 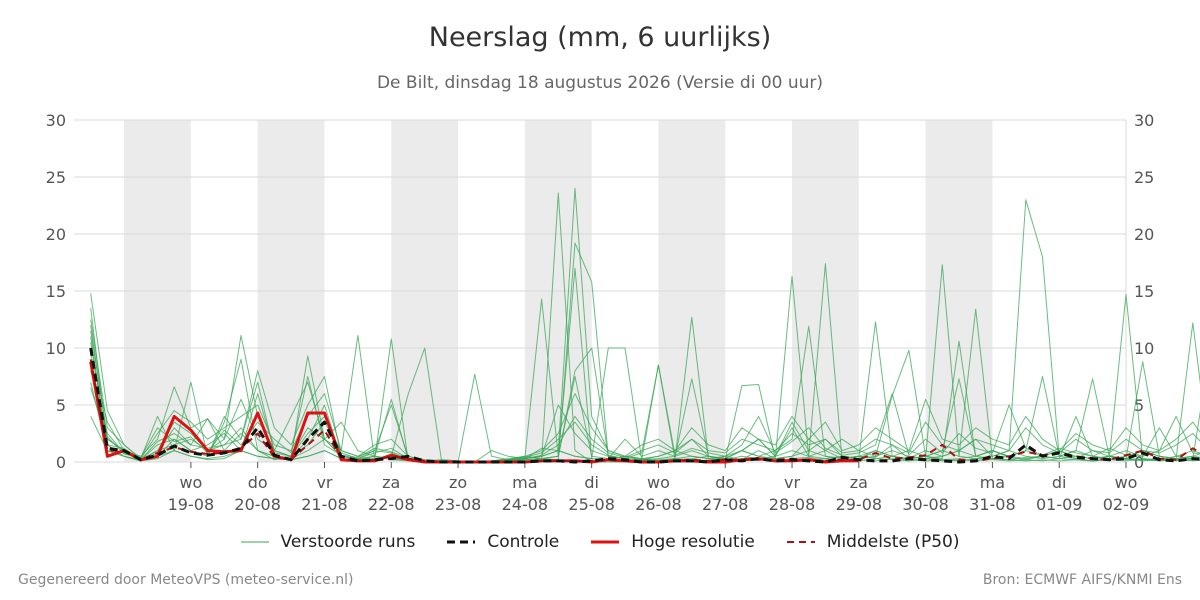 I want to click on y-axis-left: 0 5 10 15 20 25 30, so click(x=56, y=291).